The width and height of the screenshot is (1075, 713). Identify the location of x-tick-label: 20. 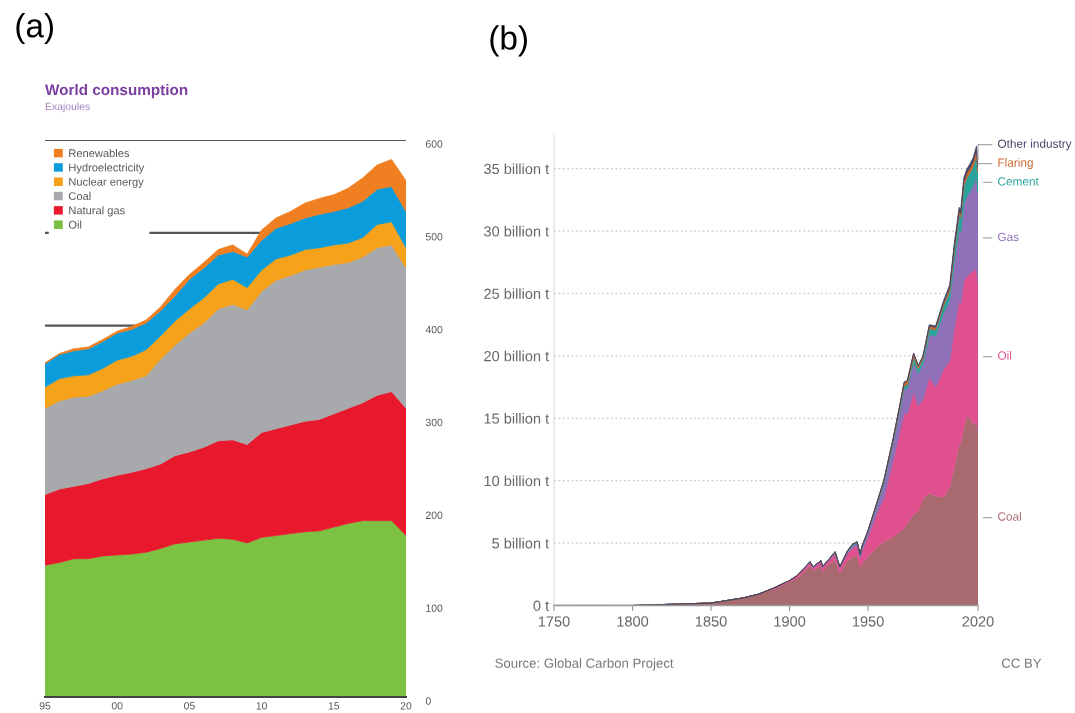
(406, 706).